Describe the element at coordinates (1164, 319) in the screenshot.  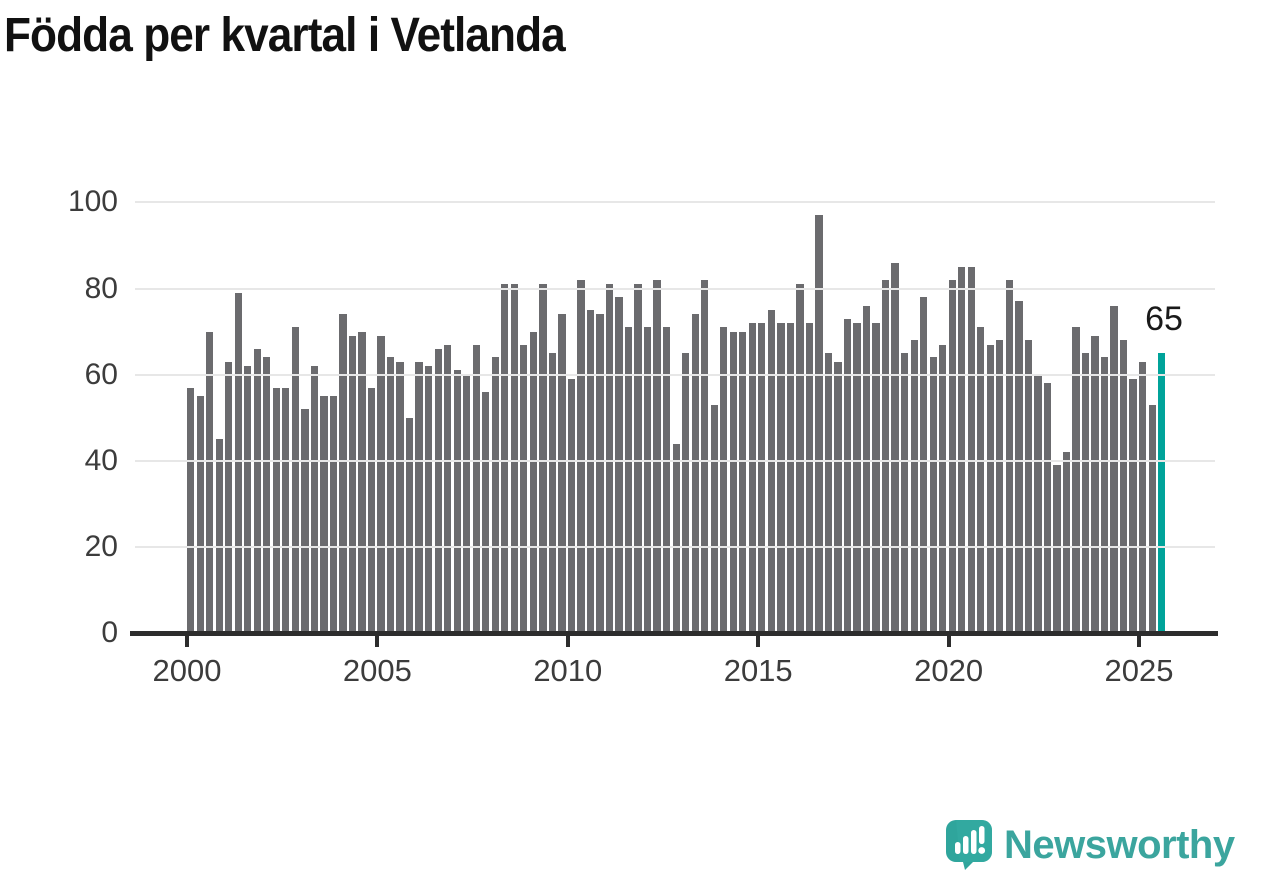
I see `last-value-annotation: 65` at that location.